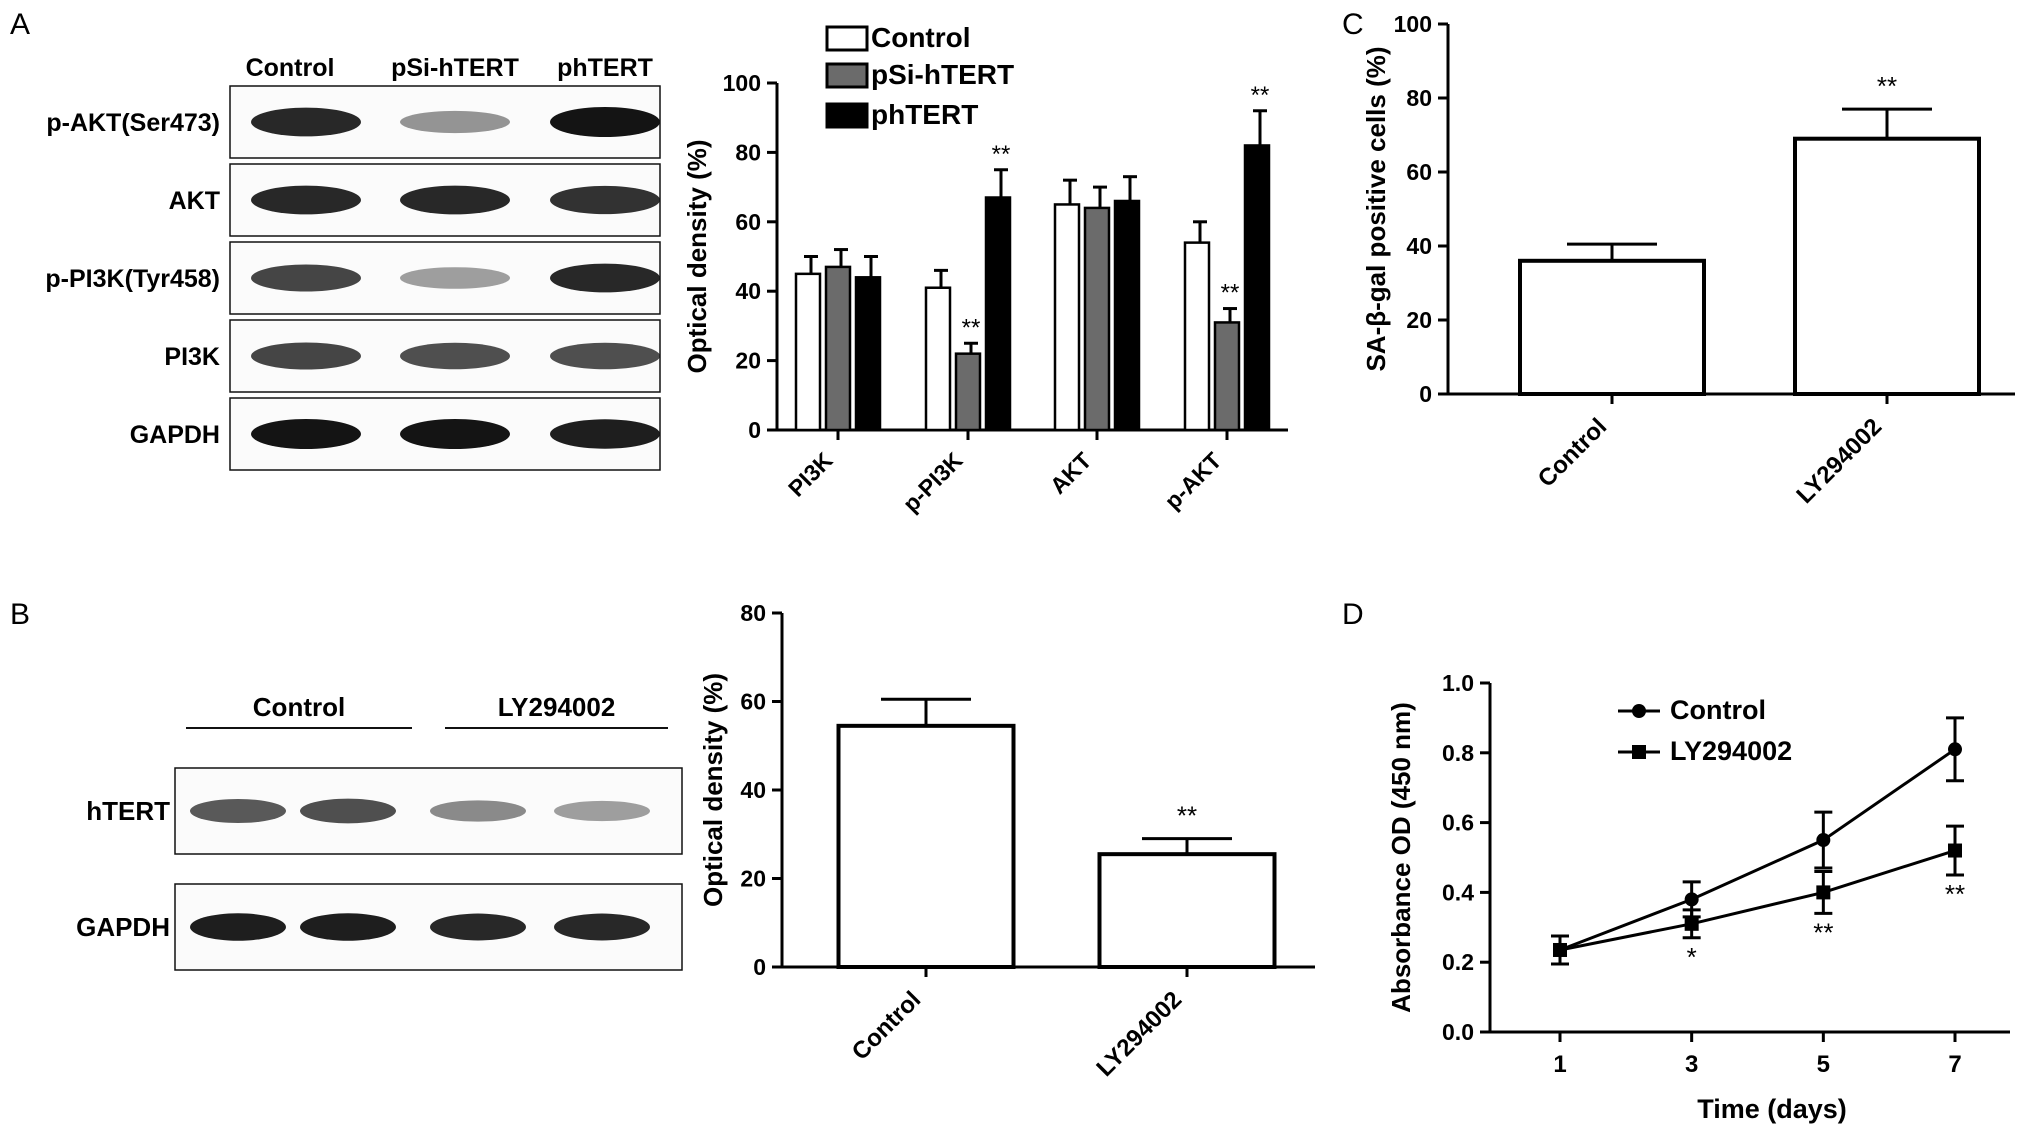  What do you see at coordinates (1067, 317) in the screenshot?
I see `chart-a-bar-akt-control` at bounding box center [1067, 317].